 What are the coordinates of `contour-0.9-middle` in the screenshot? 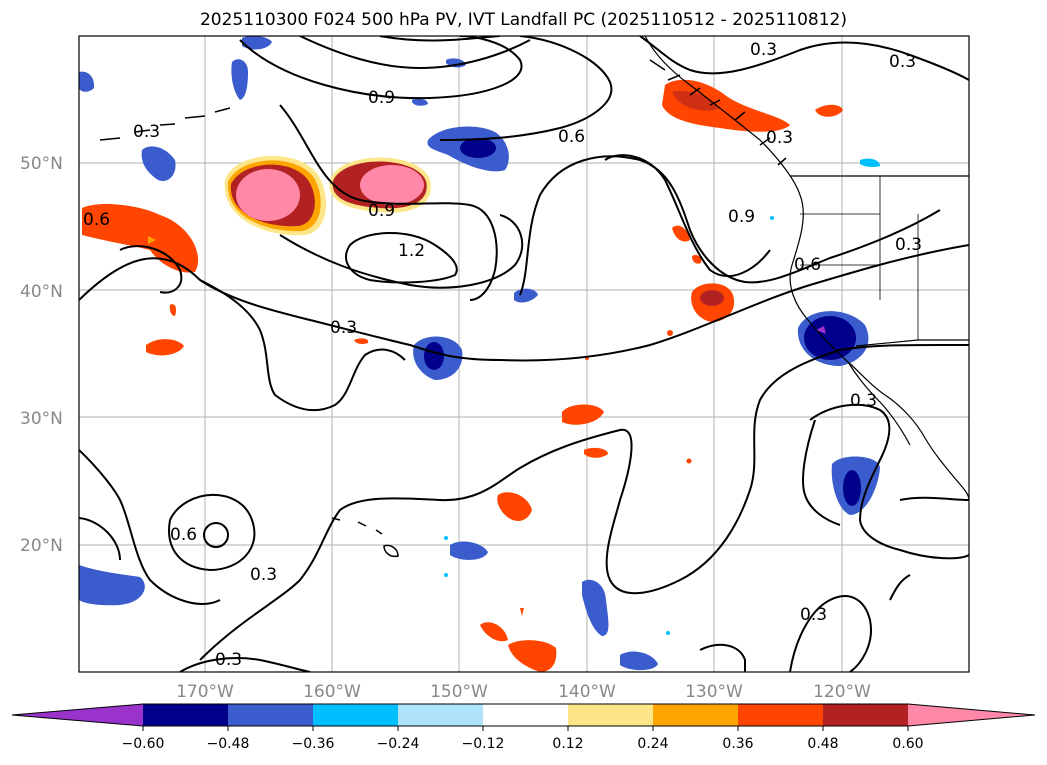 It's located at (401, 251).